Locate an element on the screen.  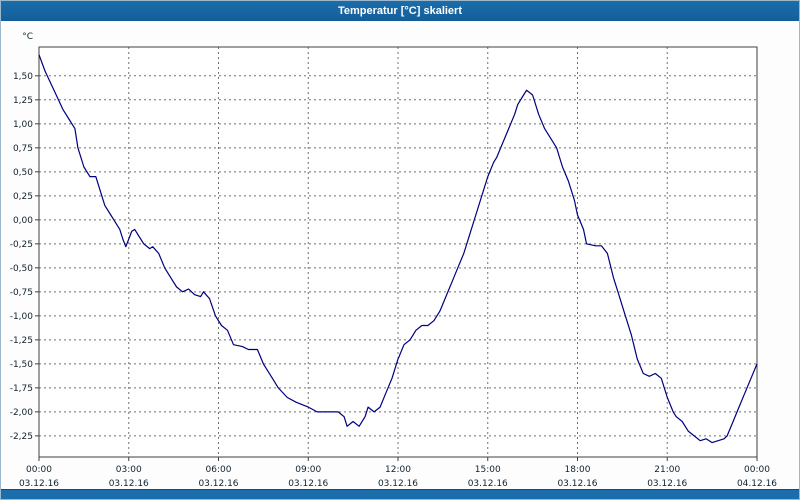
x-tick-time-label: 09:00 is located at coordinates (308, 470).